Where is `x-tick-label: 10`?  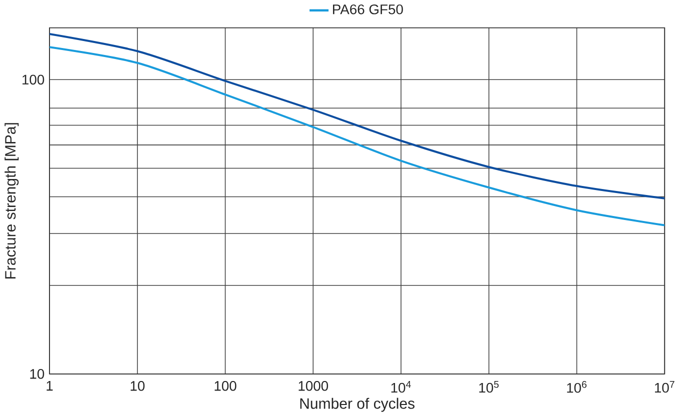
x-tick-label: 10 is located at coordinates (137, 385).